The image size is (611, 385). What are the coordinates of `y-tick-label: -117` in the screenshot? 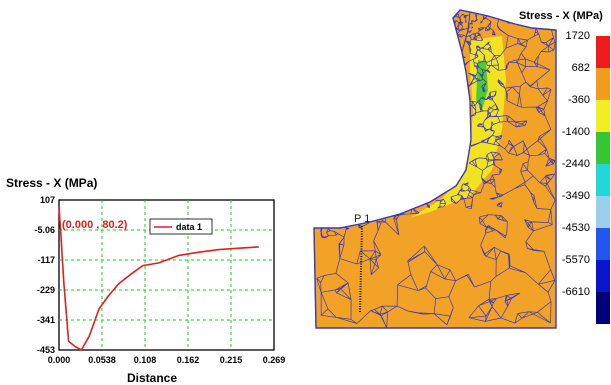 It's located at (46, 260).